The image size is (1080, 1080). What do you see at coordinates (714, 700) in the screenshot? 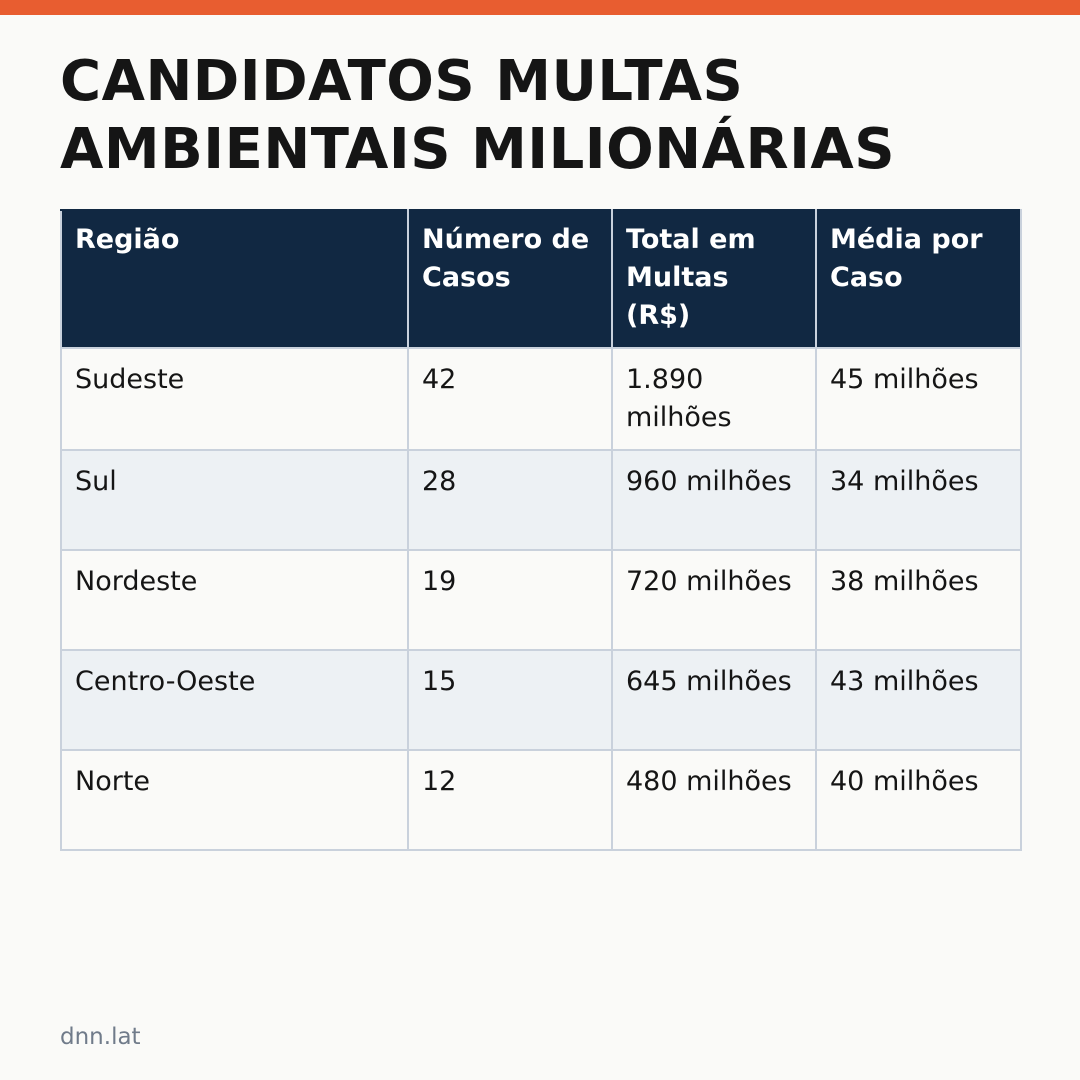
I see `cell-total-fines: 645 milhões` at bounding box center [714, 700].